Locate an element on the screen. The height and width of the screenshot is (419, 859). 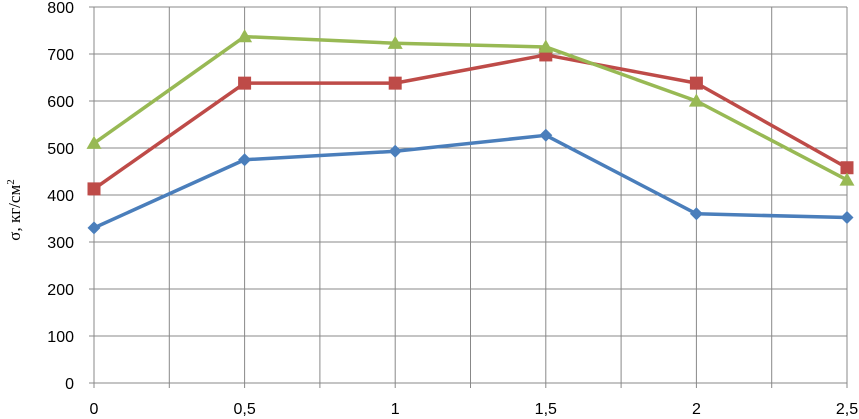
x-tick-label: 2,5 is located at coordinates (847, 409).